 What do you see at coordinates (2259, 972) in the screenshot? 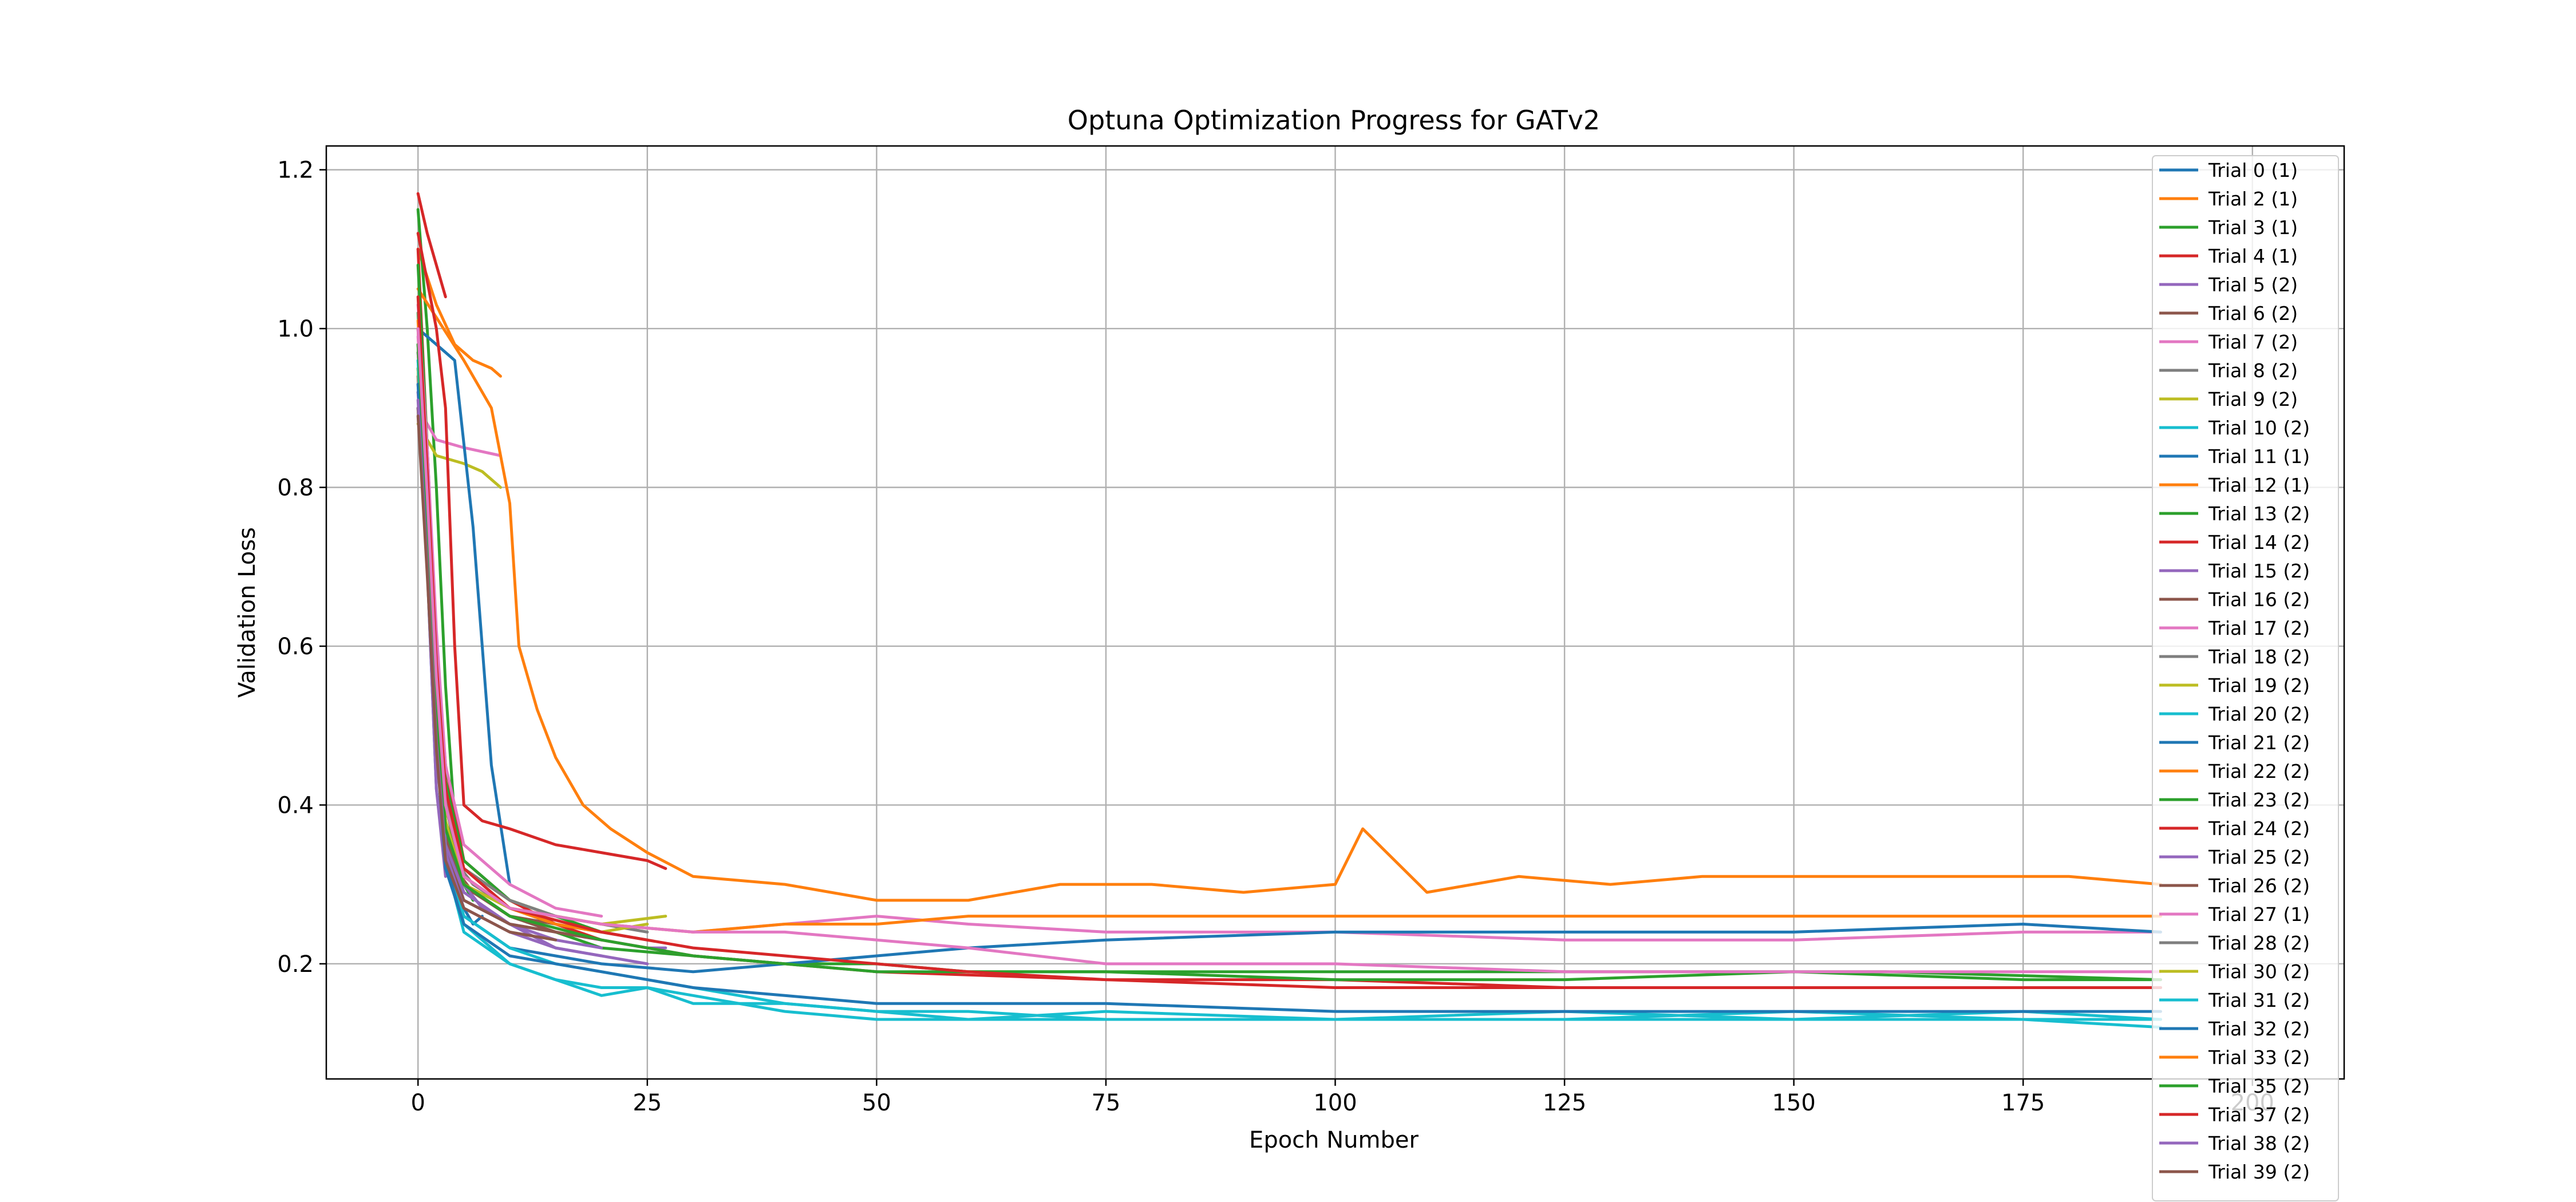
I see `legend-entry: Trial 30 (2)` at bounding box center [2259, 972].